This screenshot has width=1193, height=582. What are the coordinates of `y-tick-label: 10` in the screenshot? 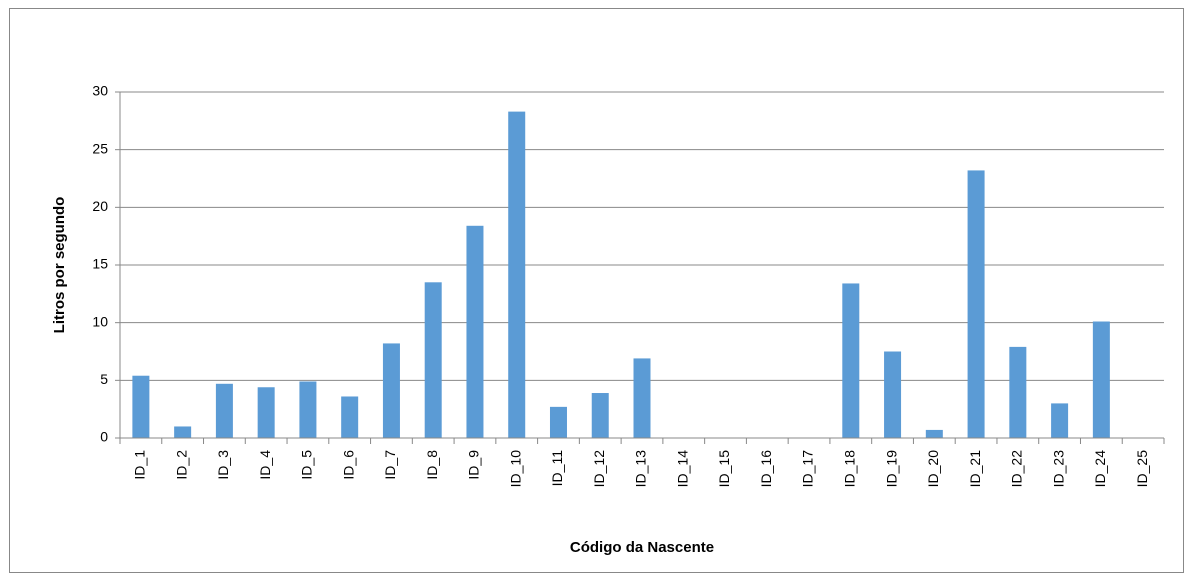 It's located at (100, 321).